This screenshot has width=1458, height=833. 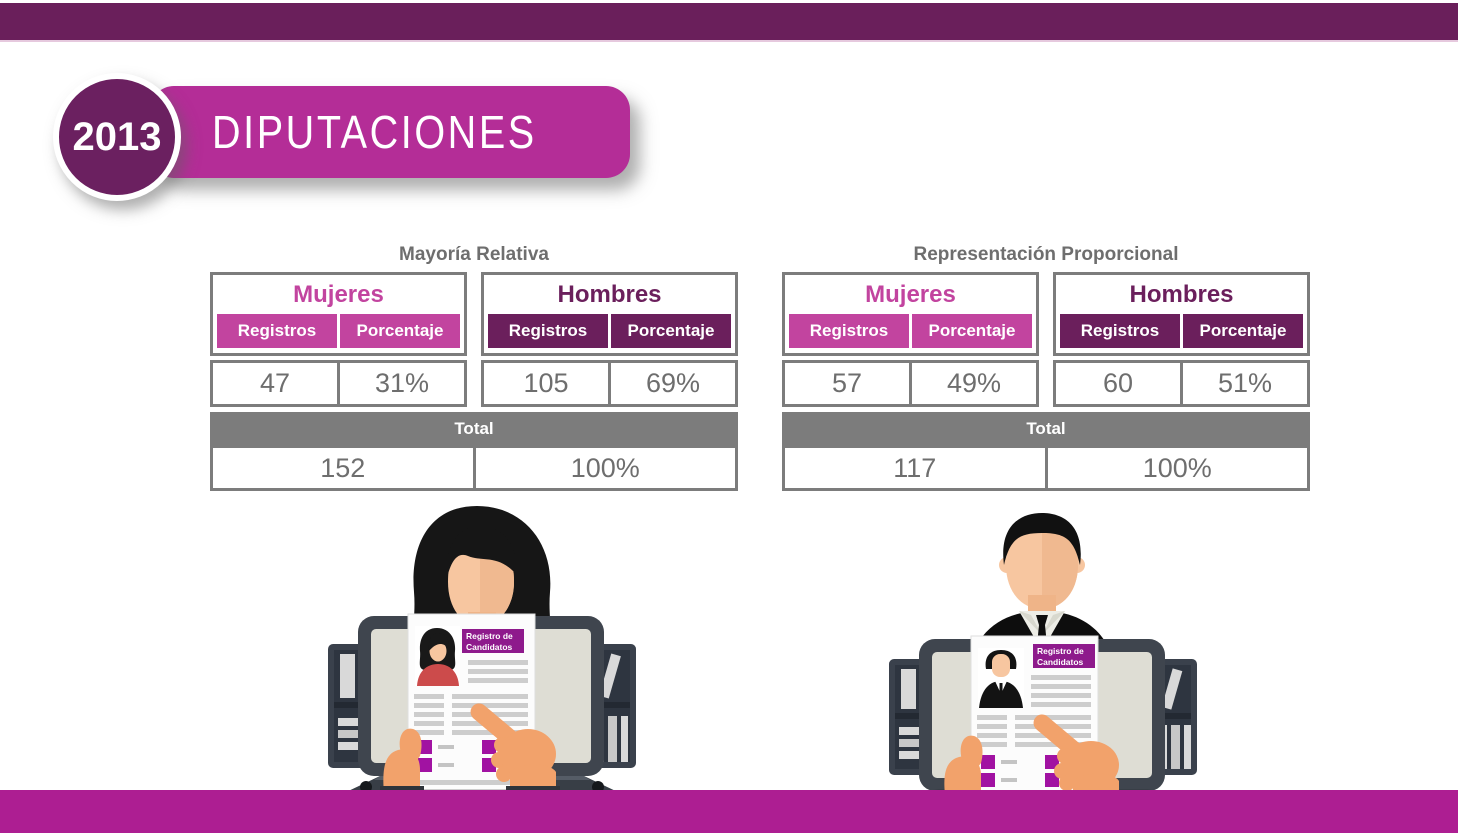 What do you see at coordinates (1031, 771) in the screenshot?
I see `document-checkboxes` at bounding box center [1031, 771].